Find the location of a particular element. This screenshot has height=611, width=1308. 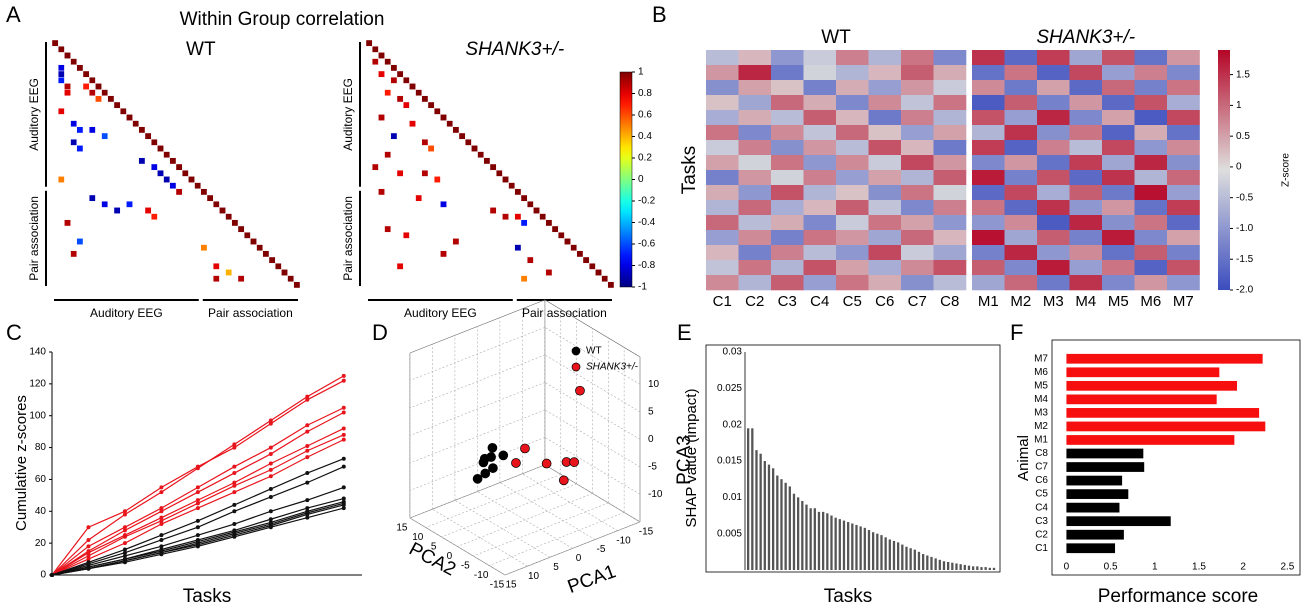

colorbar is located at coordinates (1224, 170).